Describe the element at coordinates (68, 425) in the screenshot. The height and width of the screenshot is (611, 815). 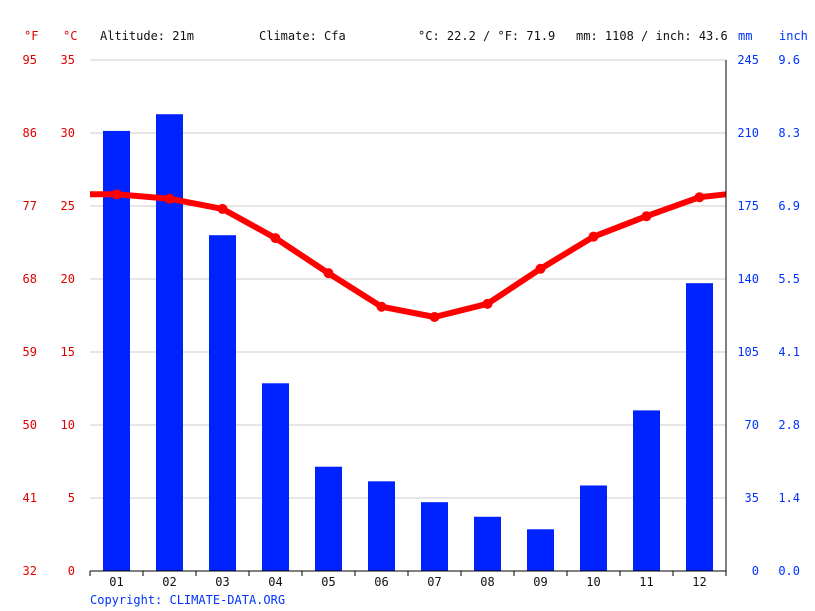
I see `celsius-tick-label: 10` at that location.